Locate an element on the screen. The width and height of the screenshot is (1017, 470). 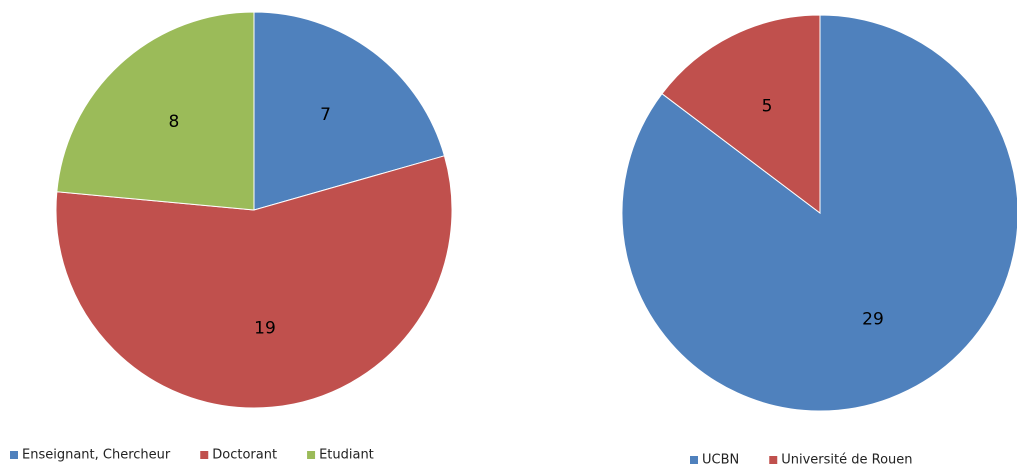
data-label: 29 is located at coordinates (873, 319).